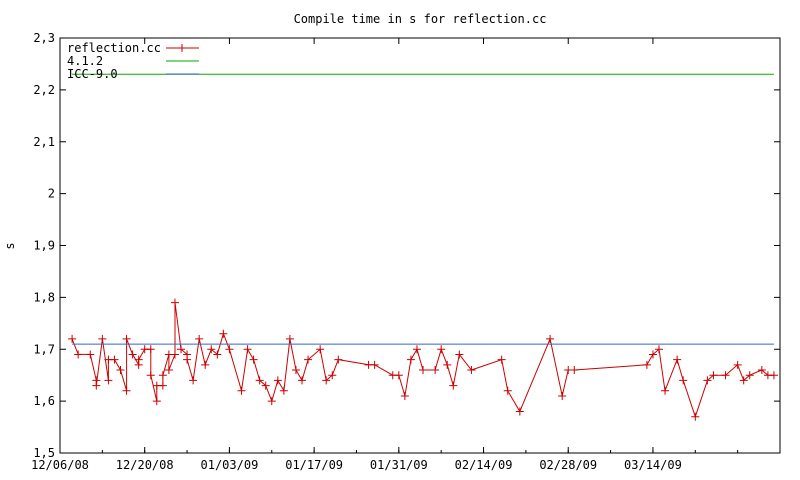 The height and width of the screenshot is (480, 800). Describe the element at coordinates (44, 297) in the screenshot. I see `y-tick-label: 1,8` at that location.